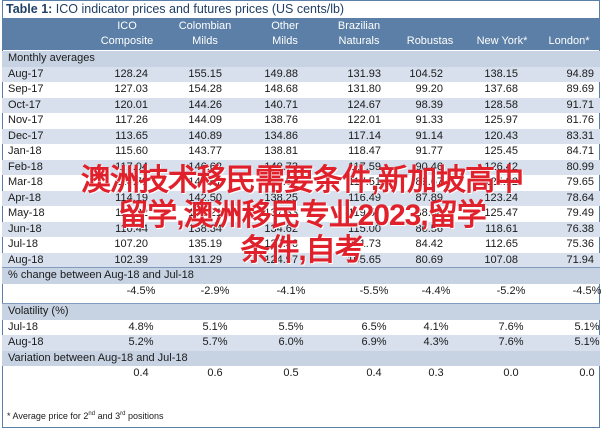 This screenshot has width=604, height=430. Describe the element at coordinates (429, 120) in the screenshot. I see `cell-value: 91.33` at that location.